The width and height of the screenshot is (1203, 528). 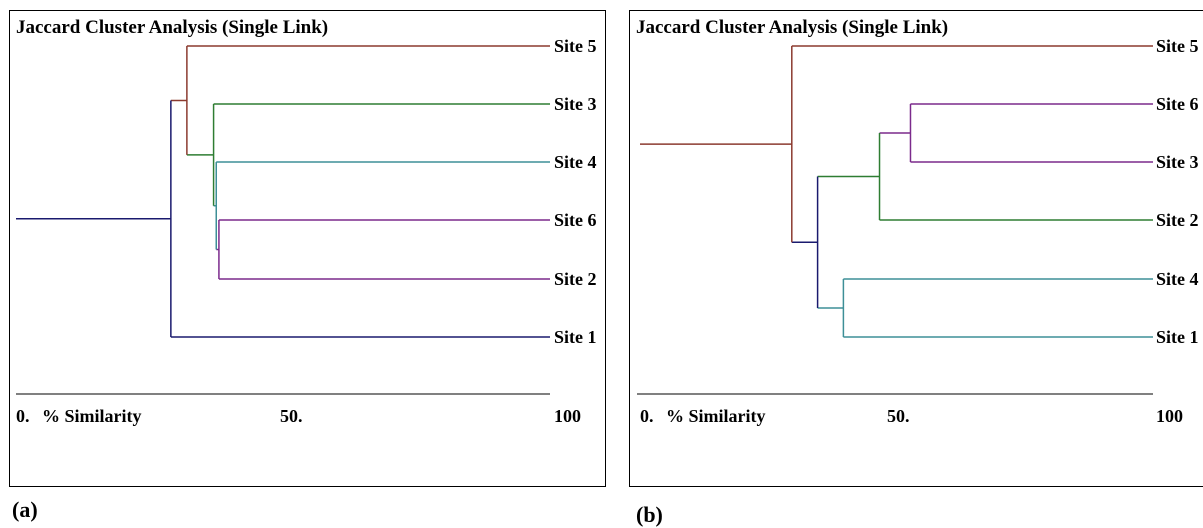 What do you see at coordinates (649, 514) in the screenshot?
I see `panel-label-b: (b)` at bounding box center [649, 514].